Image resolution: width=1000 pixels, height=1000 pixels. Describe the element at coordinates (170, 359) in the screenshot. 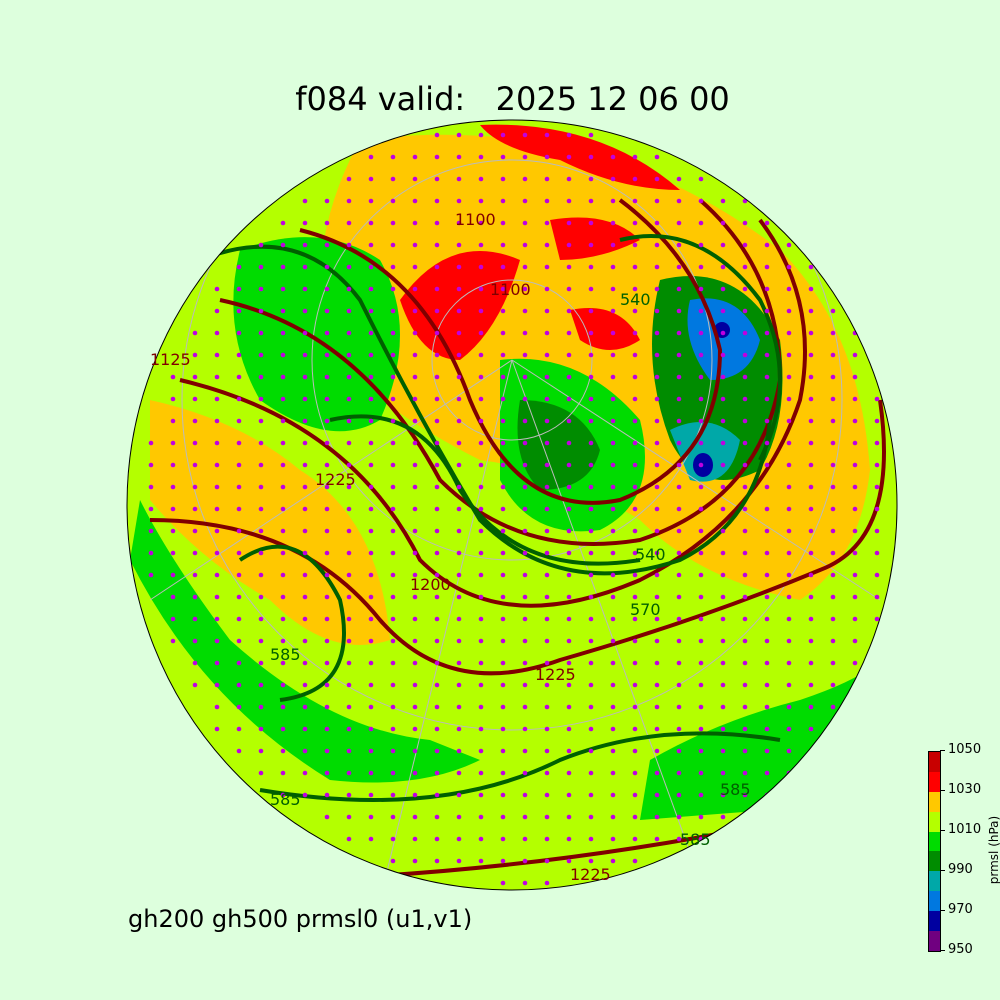

I see `gh200-label: 1125` at that location.